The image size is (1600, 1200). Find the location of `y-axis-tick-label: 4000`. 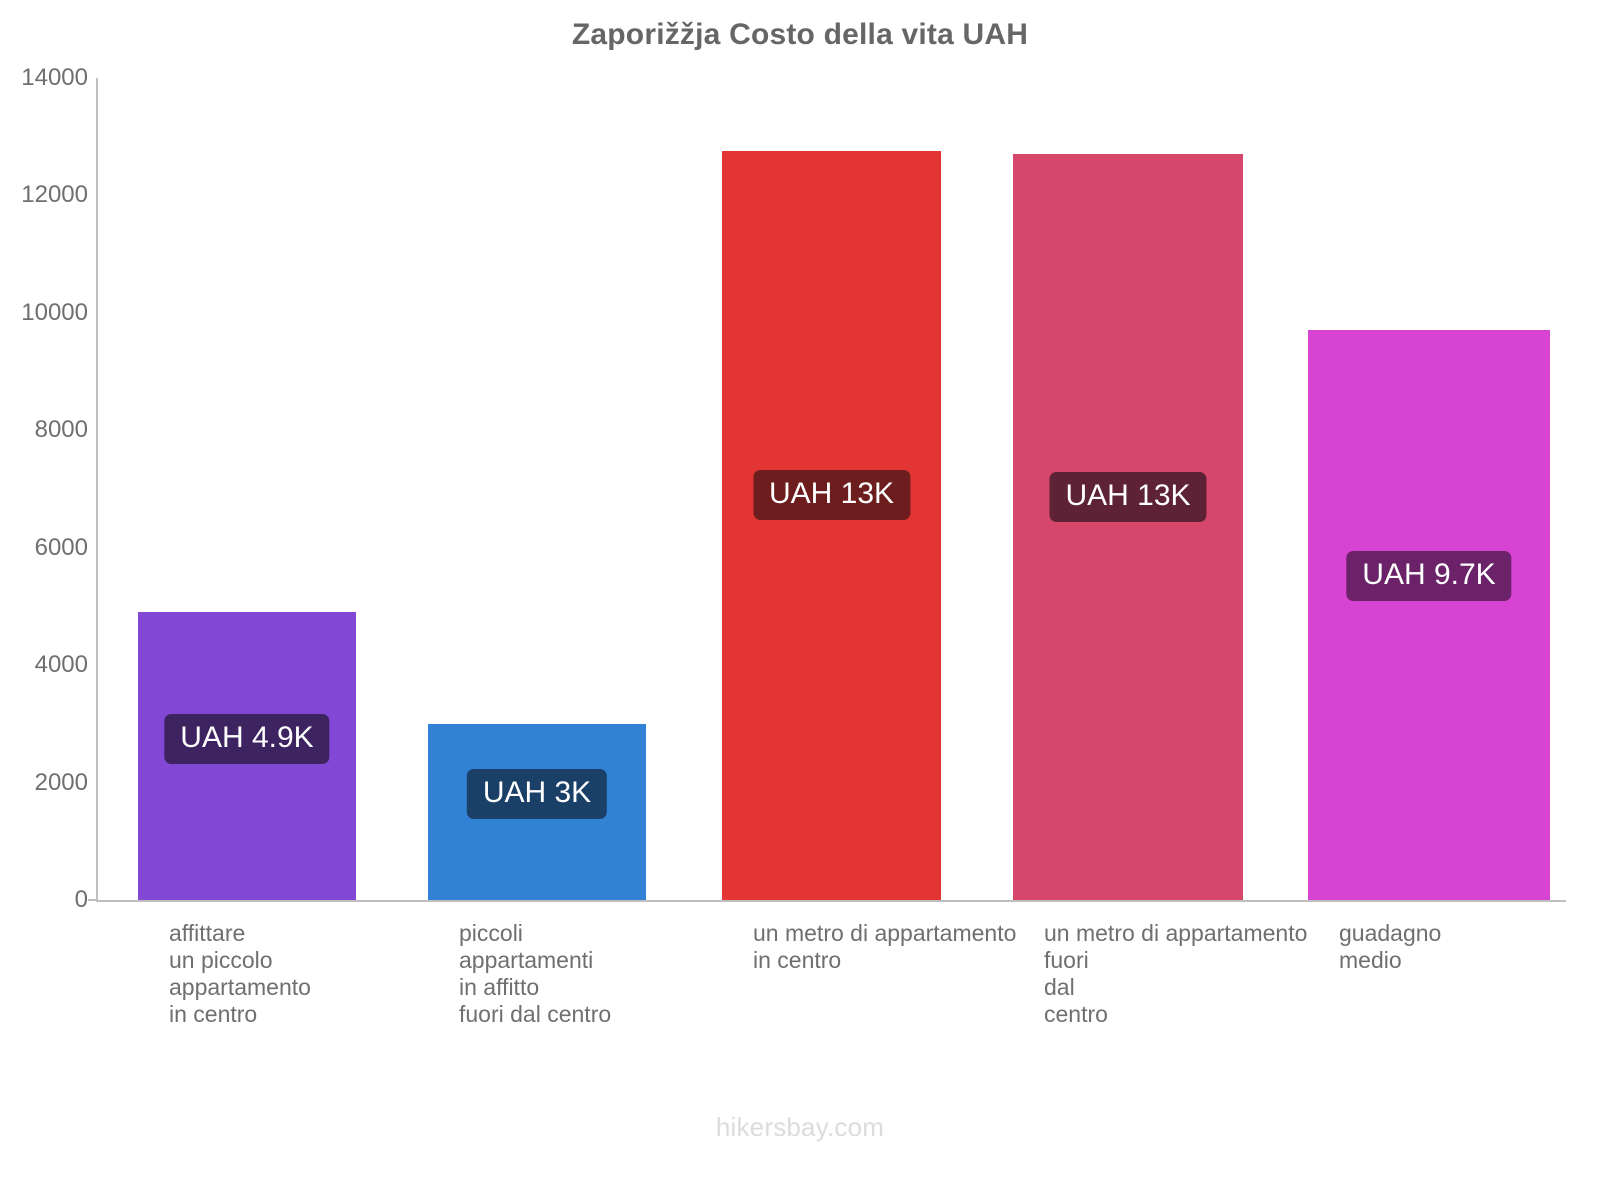

y-axis-tick-label: 4000 is located at coordinates (61, 665).